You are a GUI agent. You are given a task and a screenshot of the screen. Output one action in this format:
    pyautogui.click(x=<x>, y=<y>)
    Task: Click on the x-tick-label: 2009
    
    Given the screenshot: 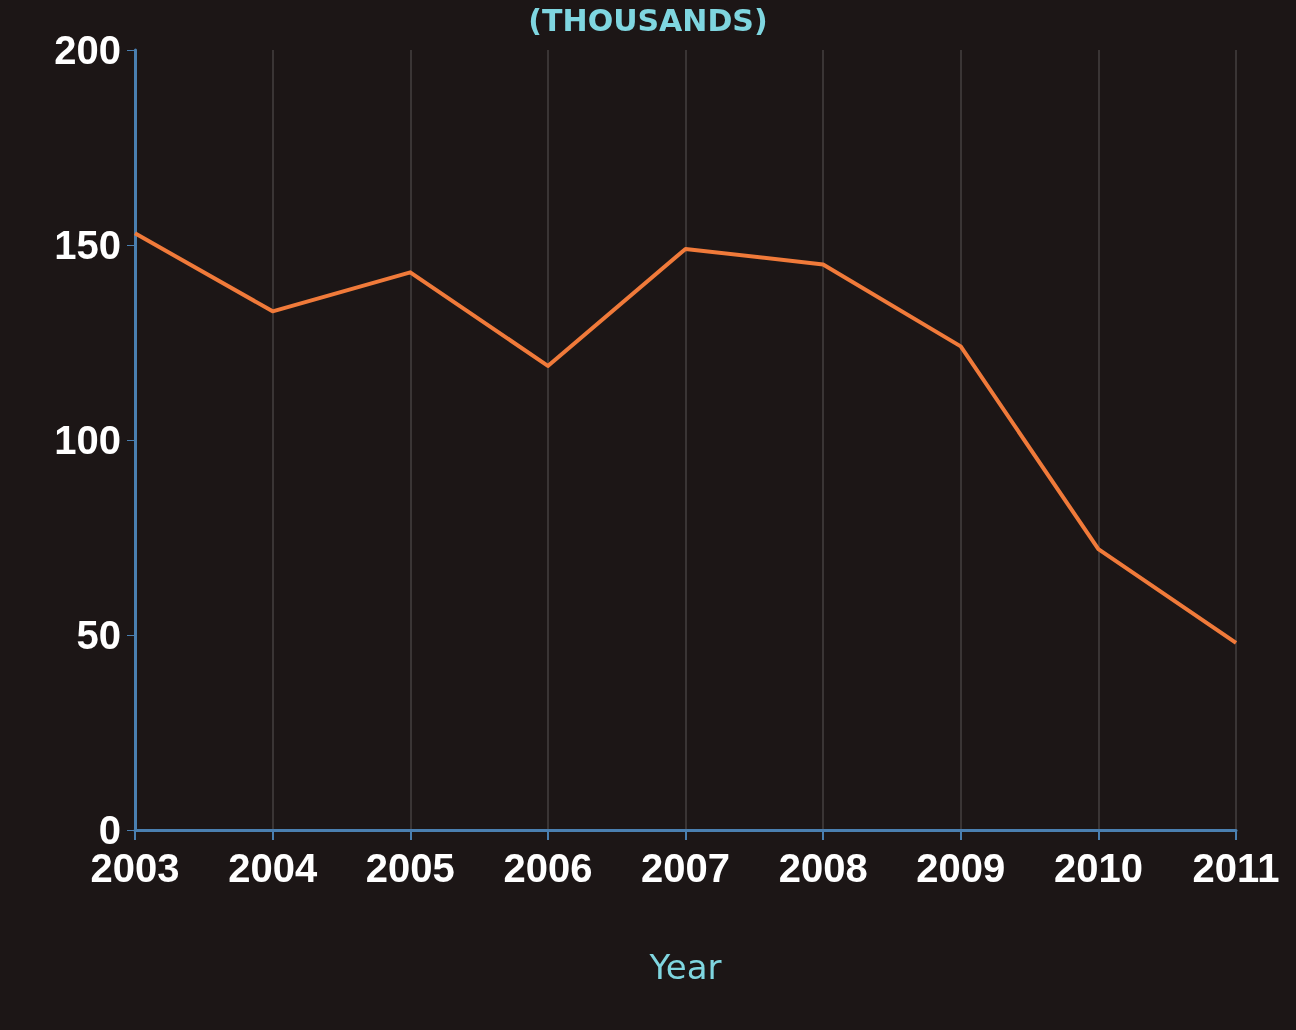 What is the action you would take?
    pyautogui.click(x=961, y=868)
    